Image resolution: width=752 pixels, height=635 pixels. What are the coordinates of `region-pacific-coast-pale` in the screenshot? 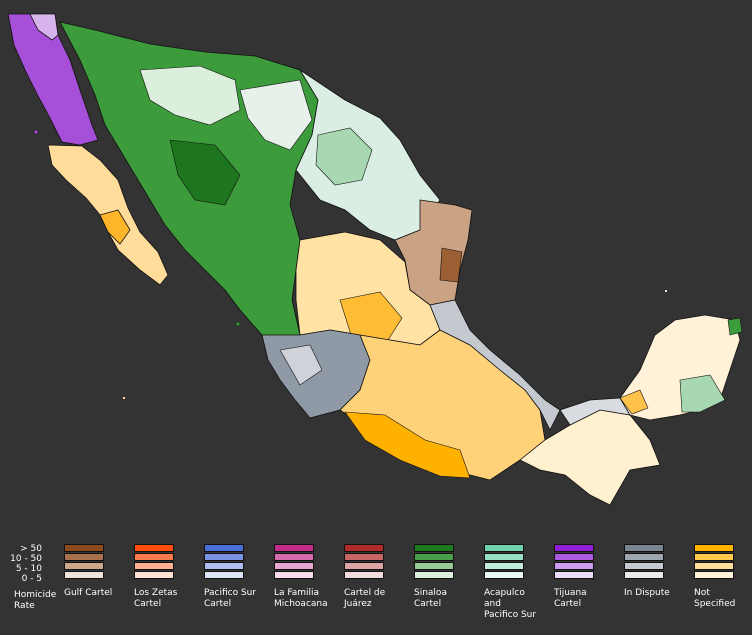 It's located at (301, 365).